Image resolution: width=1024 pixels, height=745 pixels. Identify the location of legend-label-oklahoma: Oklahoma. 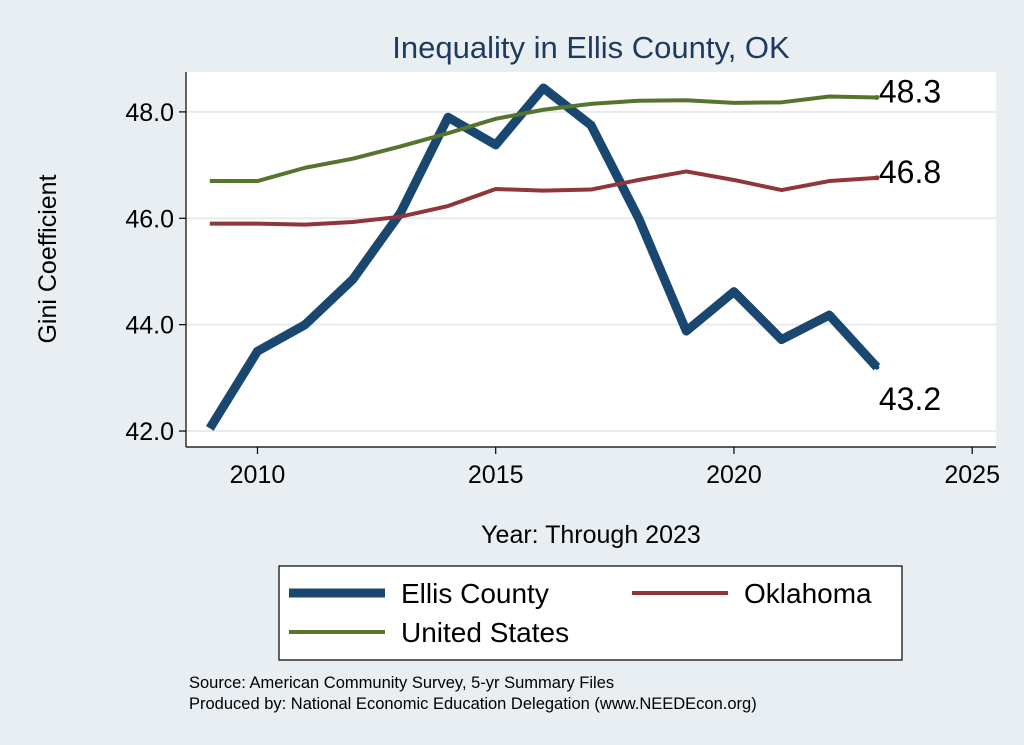
(808, 593).